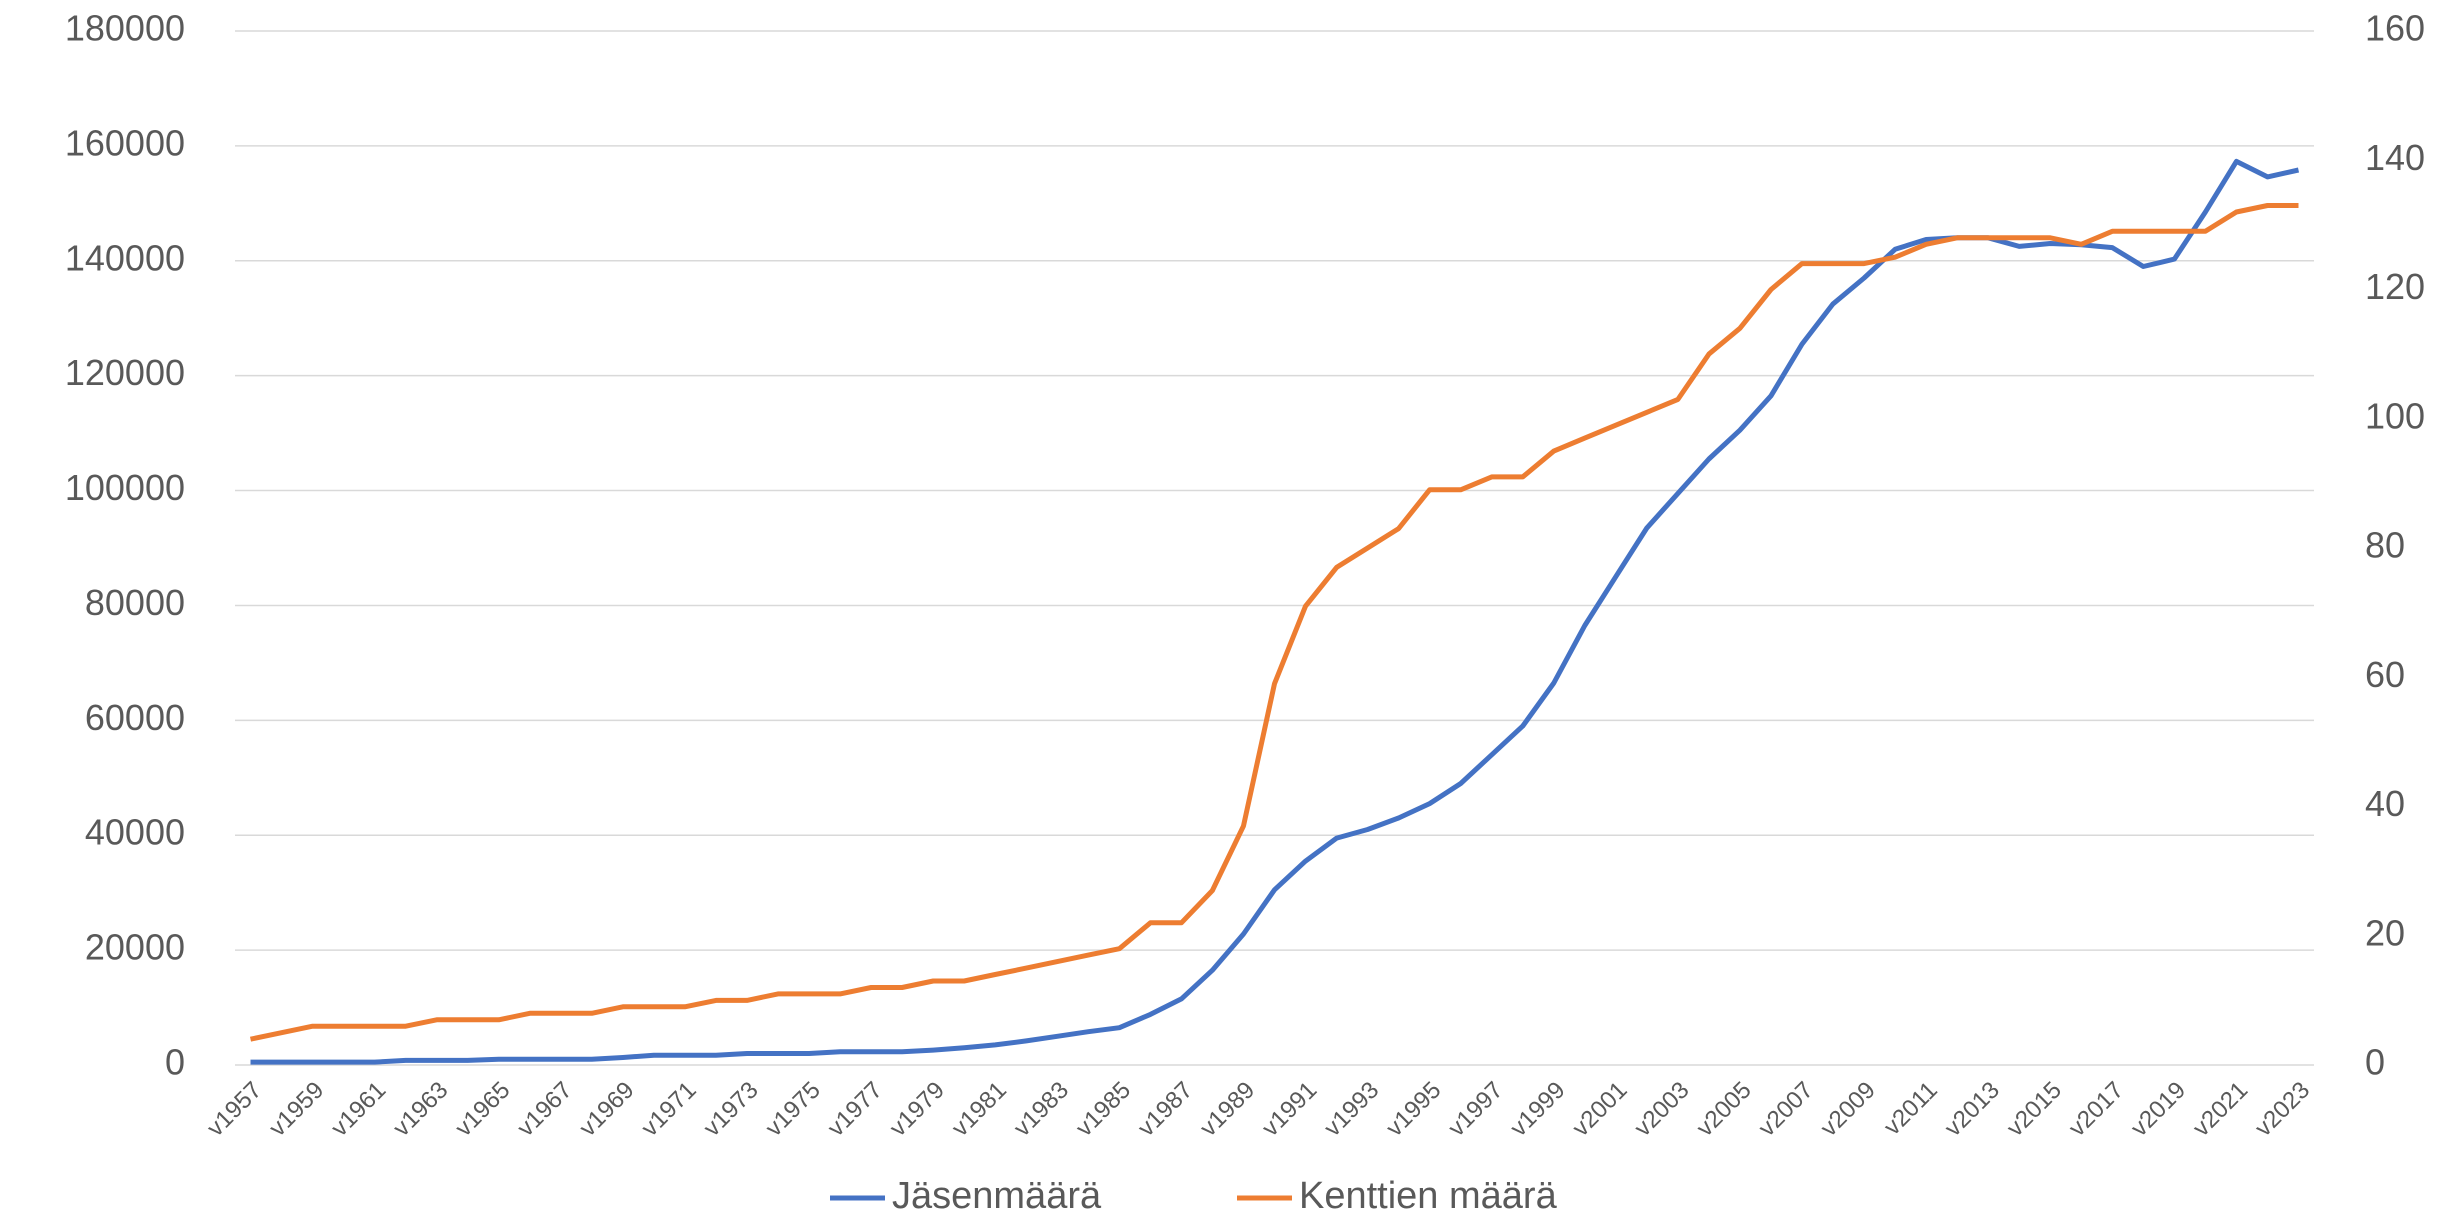 Image resolution: width=2455 pixels, height=1216 pixels. What do you see at coordinates (2375, 1062) in the screenshot?
I see `y2-tick-label: 0` at bounding box center [2375, 1062].